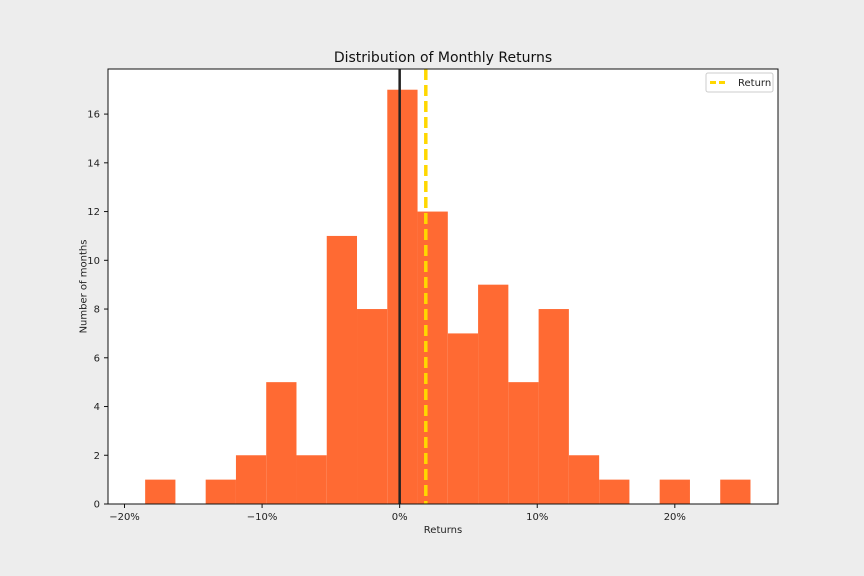 The width and height of the screenshot is (864, 576). I want to click on x-axis-label: Returns, so click(443, 530).